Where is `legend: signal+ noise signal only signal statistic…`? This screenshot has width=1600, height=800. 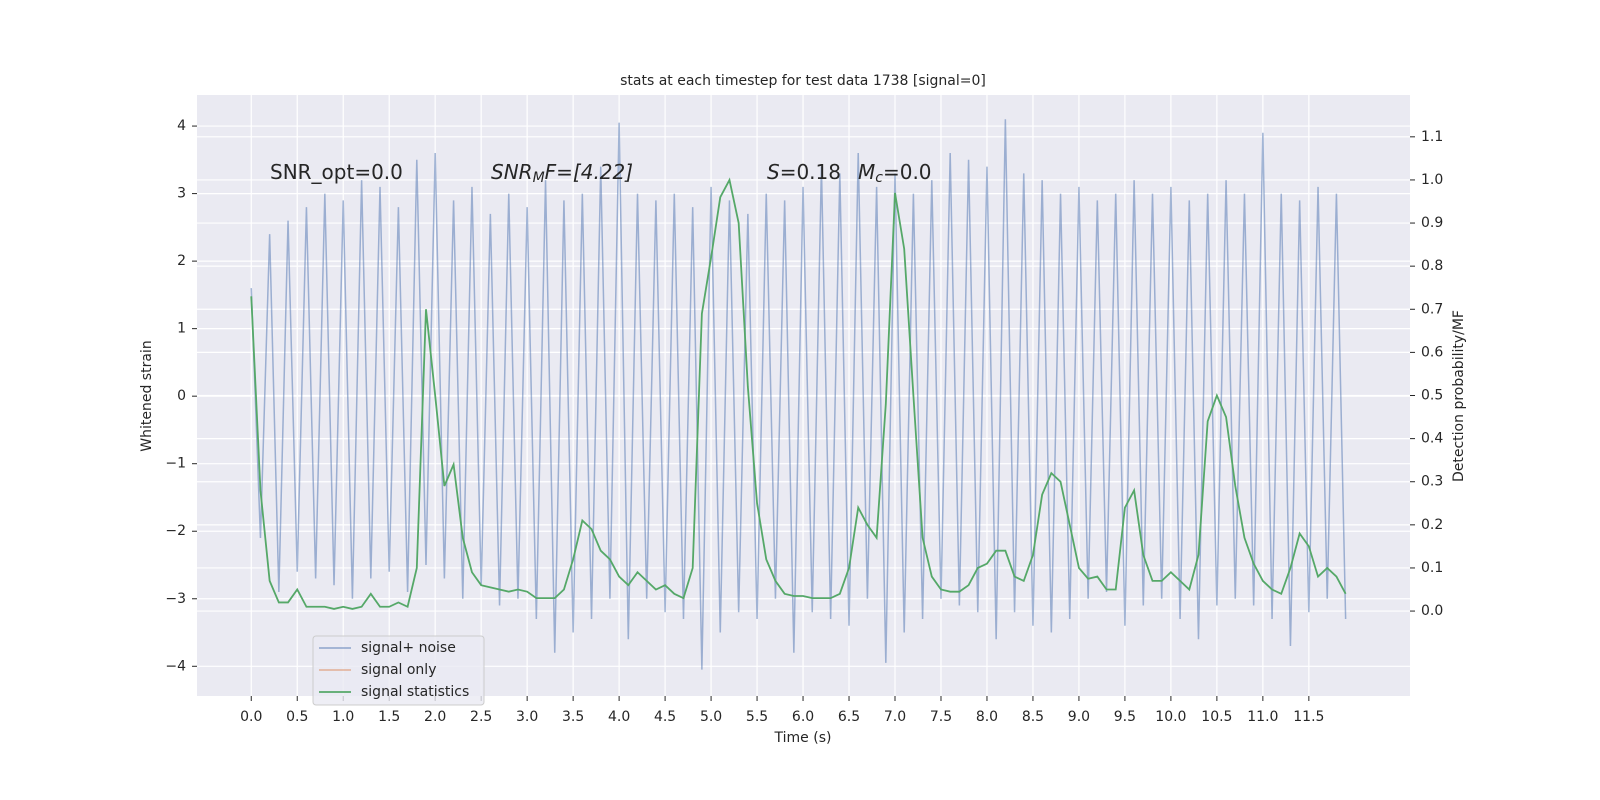
legend: signal+ noise signal only signal statistic… is located at coordinates (398, 670).